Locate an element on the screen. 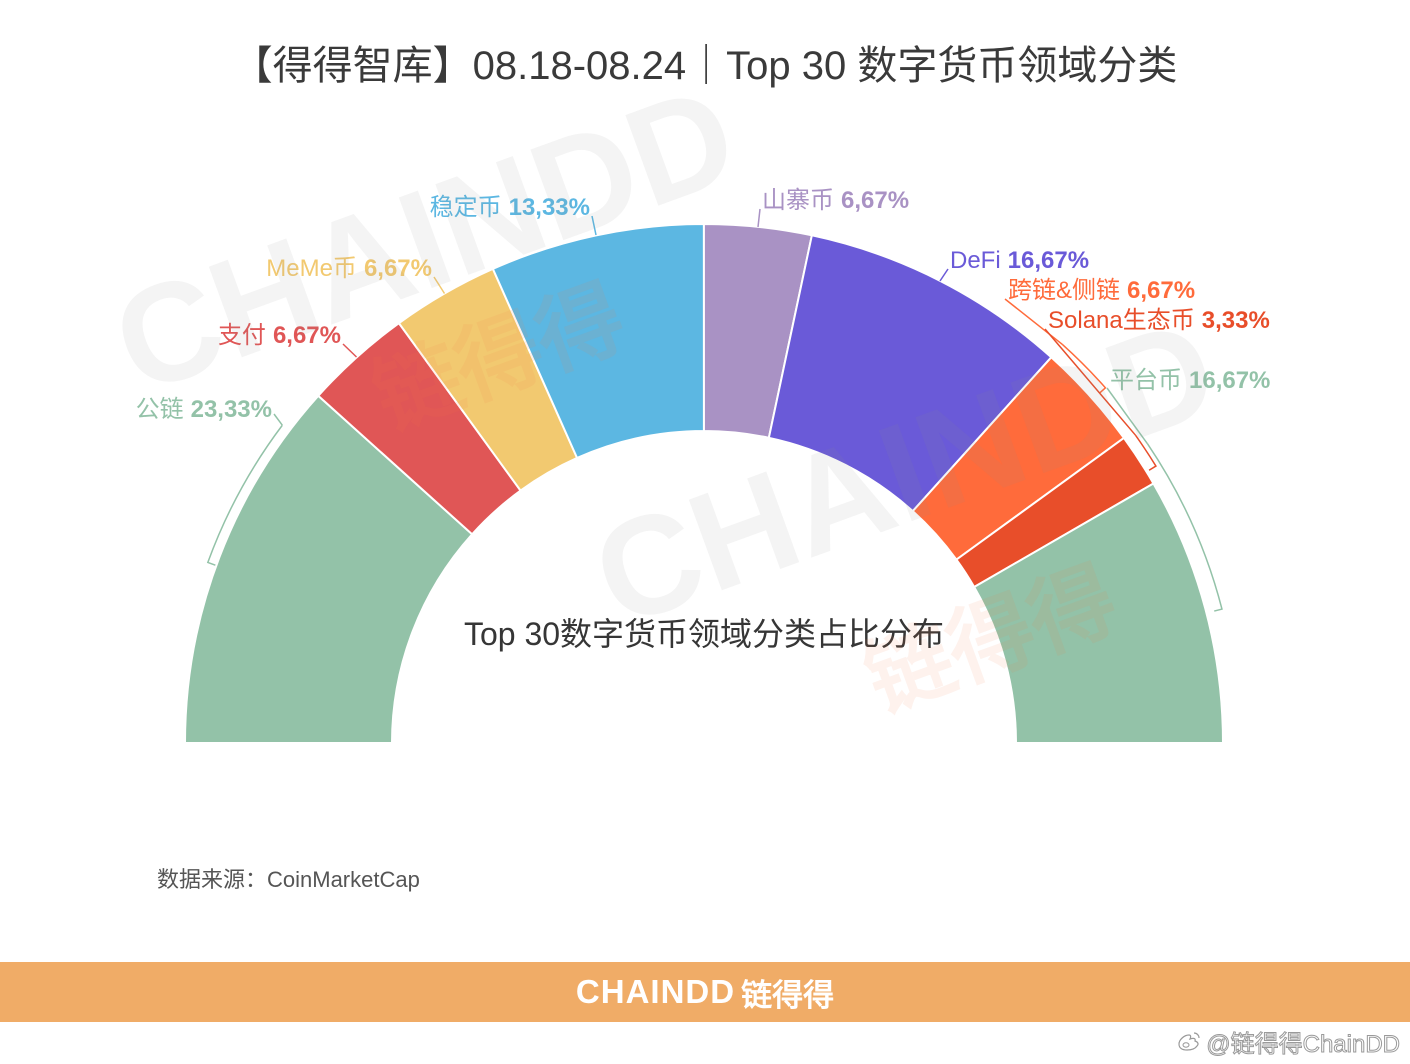  slice-label-category: 公链 is located at coordinates (160, 409).